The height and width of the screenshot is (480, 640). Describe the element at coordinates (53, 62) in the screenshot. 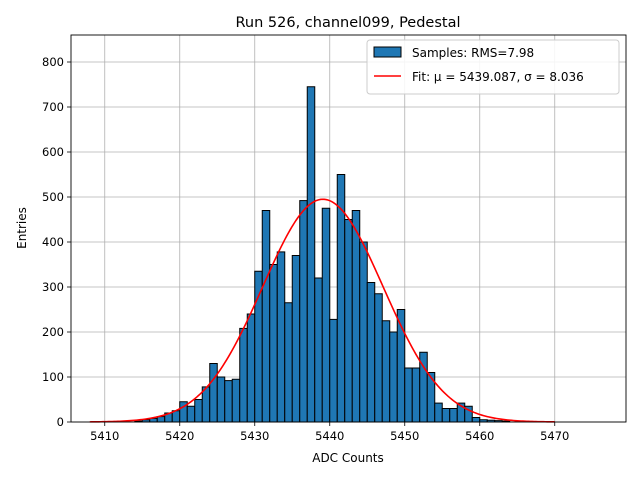

I see `y-tick-label: 800` at that location.